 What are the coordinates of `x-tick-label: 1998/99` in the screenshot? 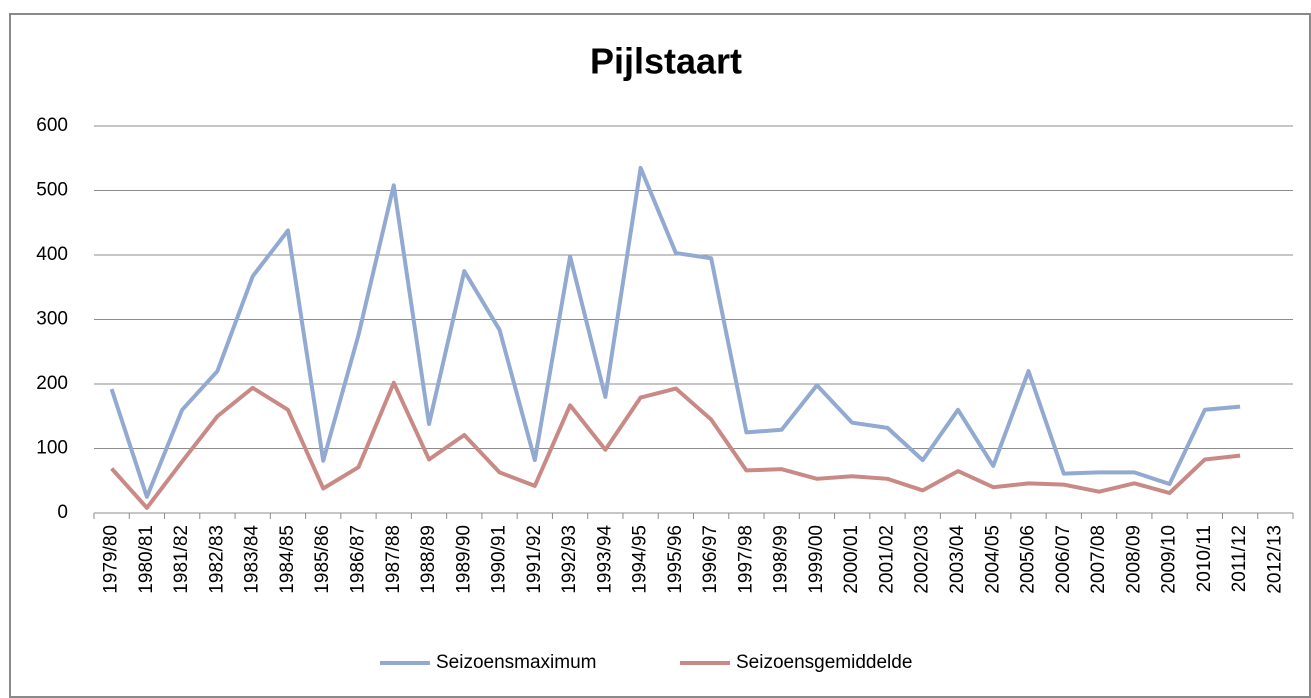 It's located at (781, 559).